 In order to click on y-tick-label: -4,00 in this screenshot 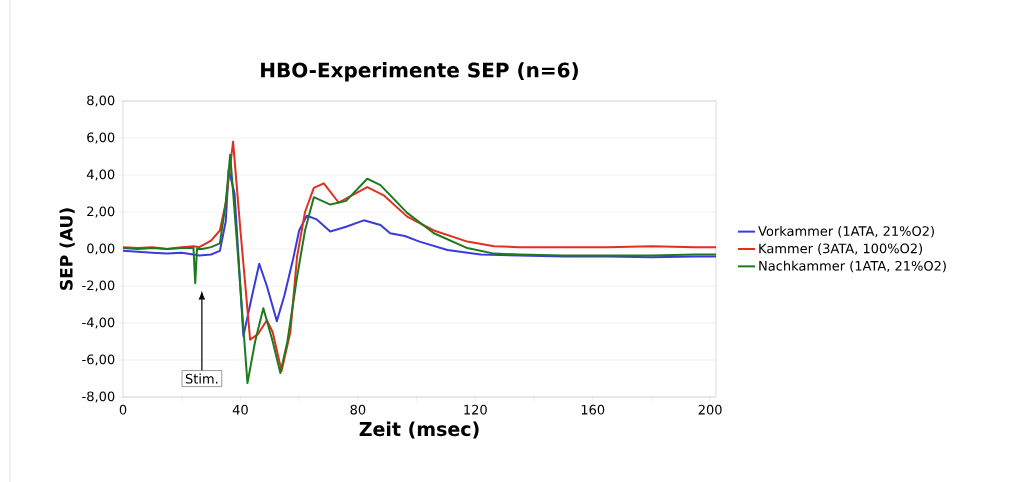, I will do `click(98, 323)`.